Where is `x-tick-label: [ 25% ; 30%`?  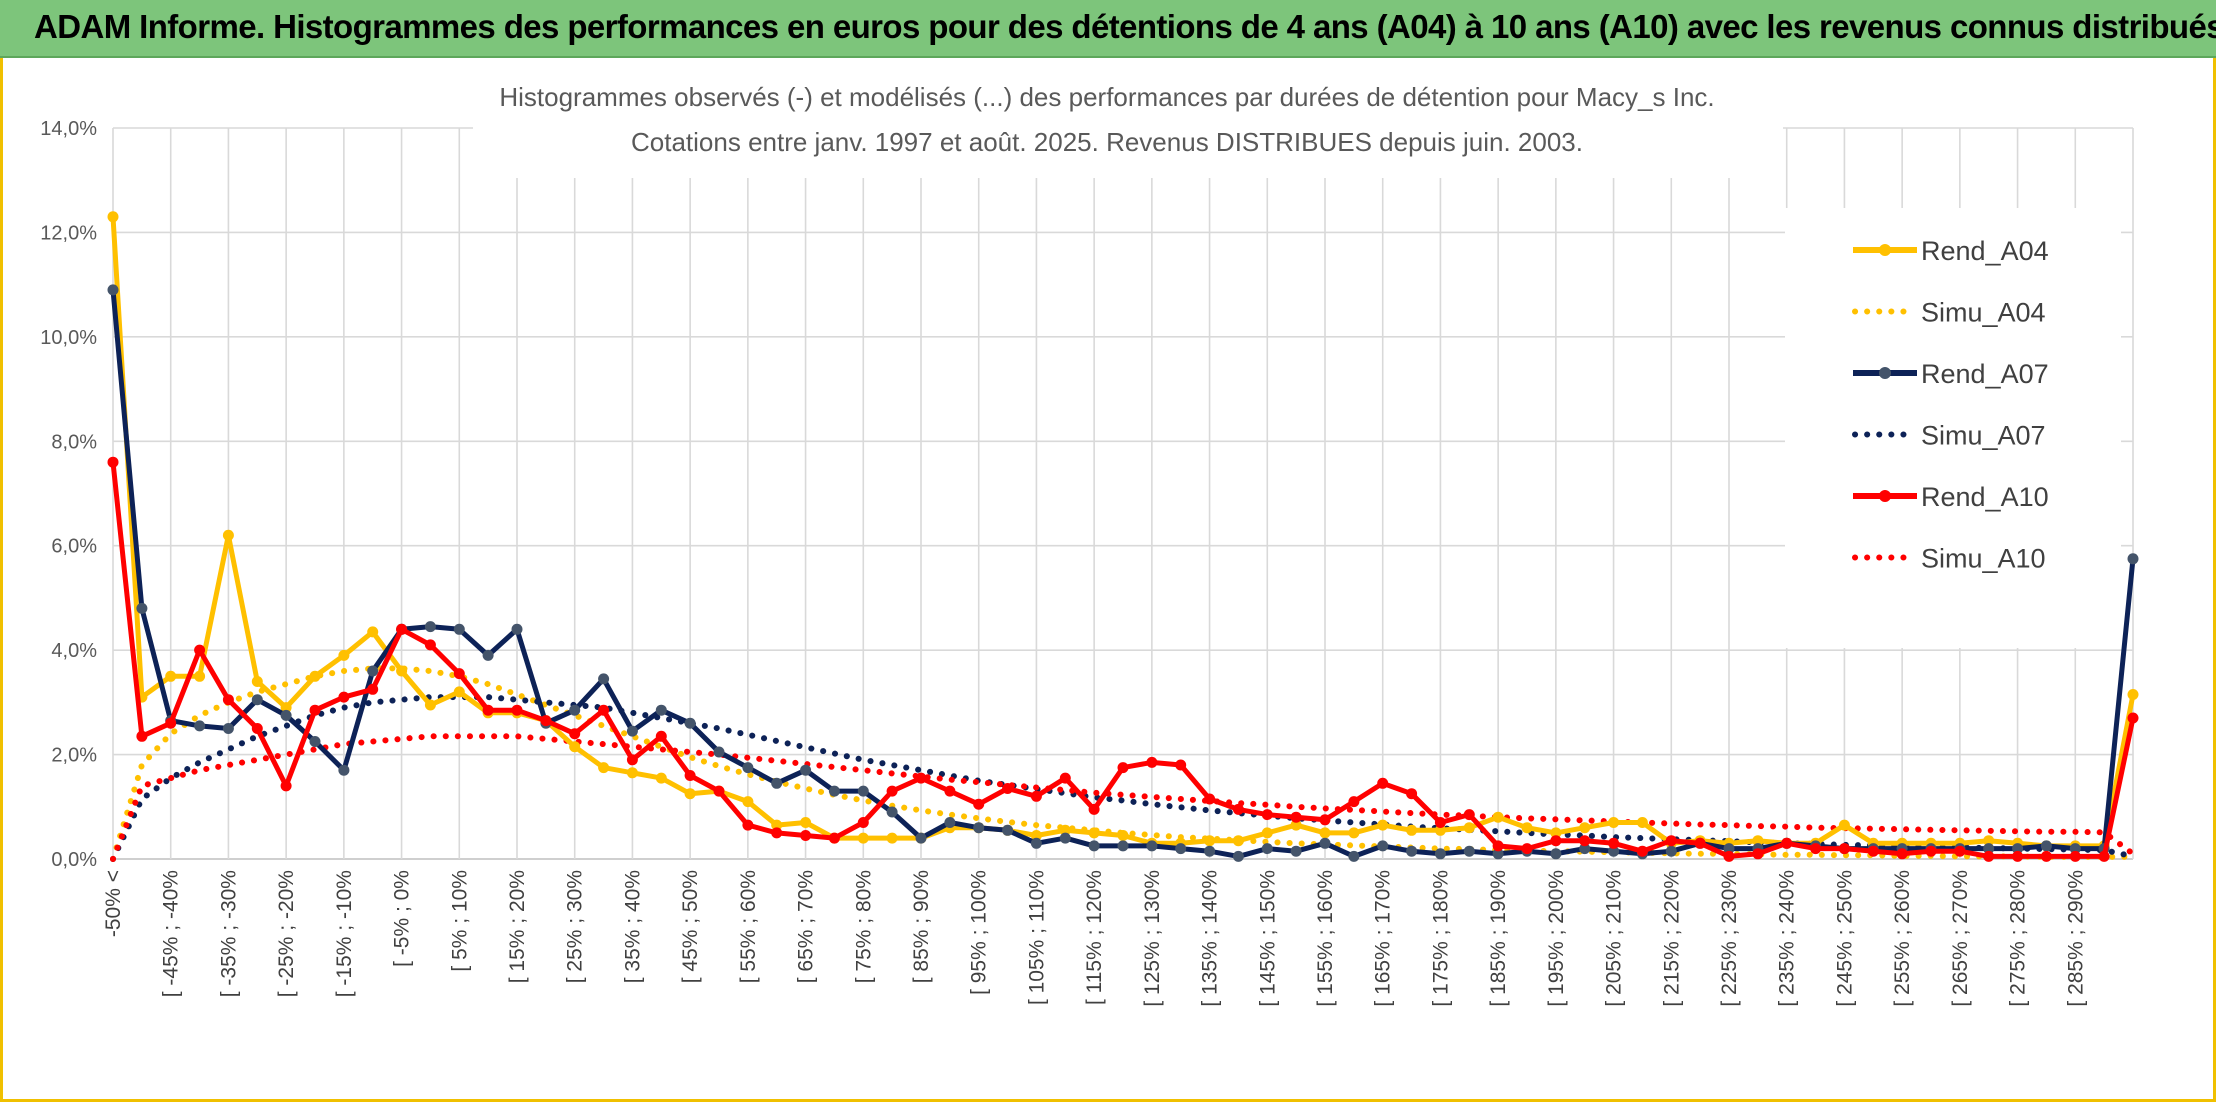 x-tick-label: [ 25% ; 30% is located at coordinates (575, 926).